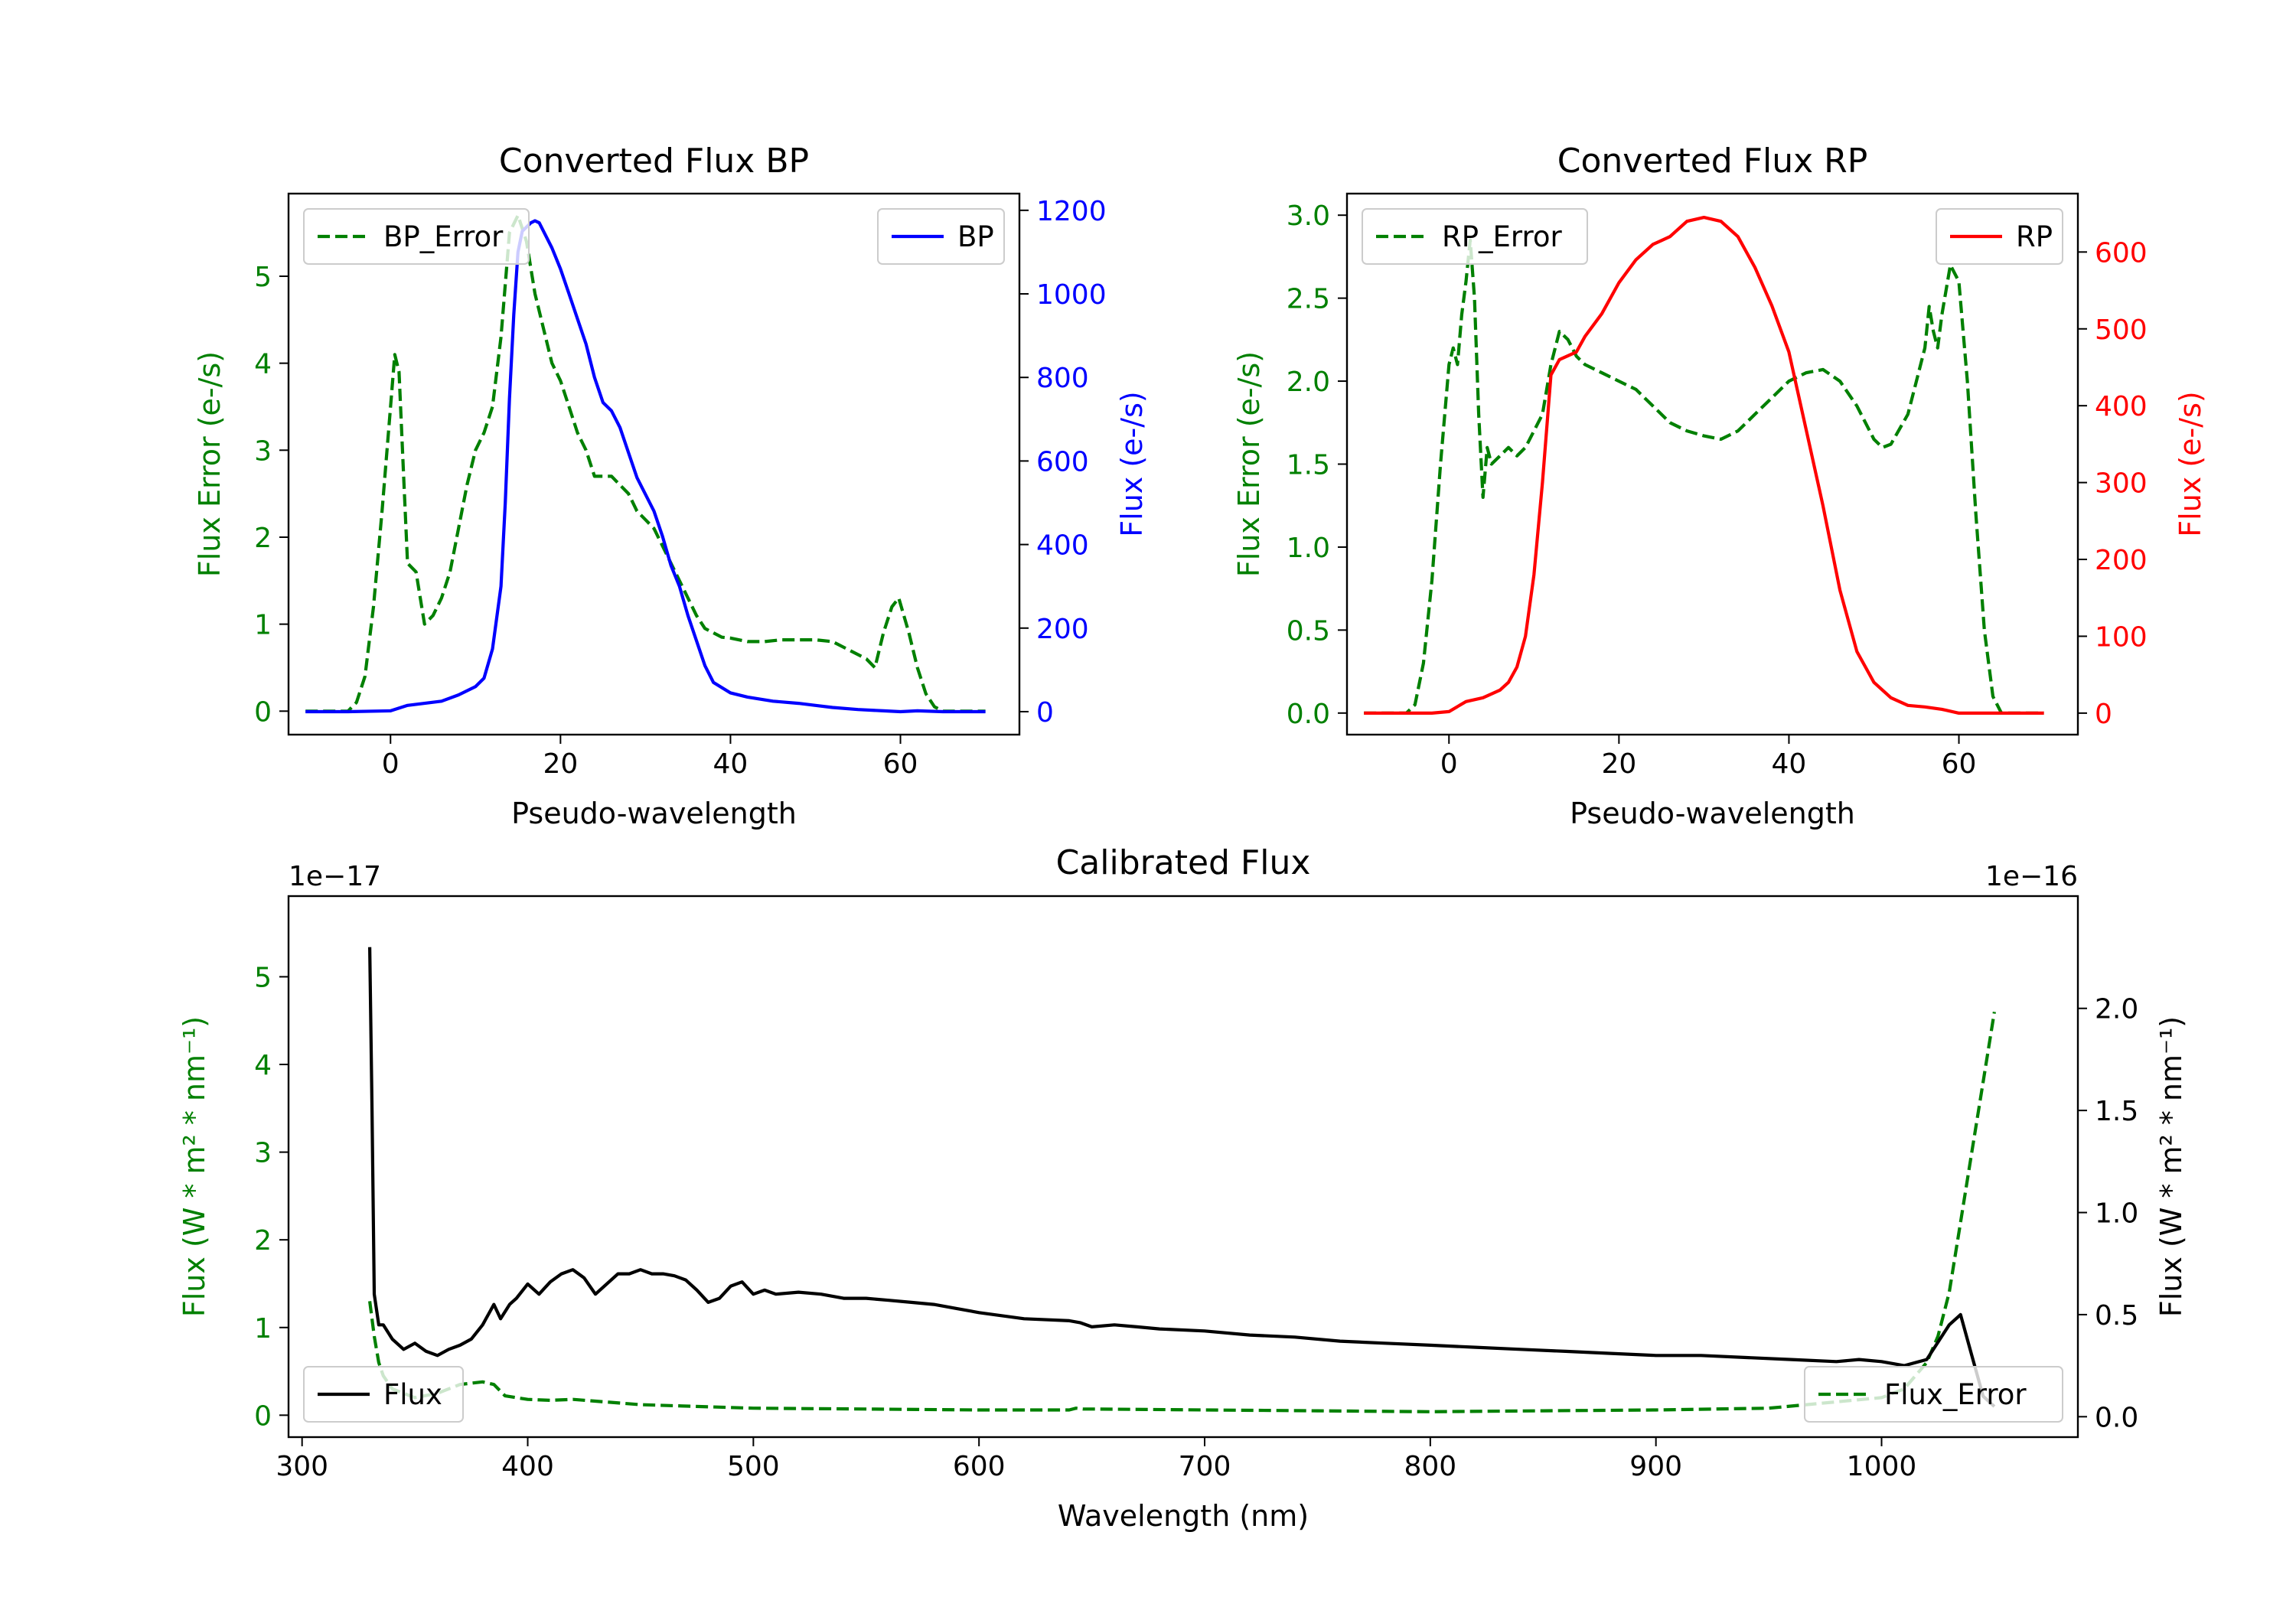  I want to click on y-right-axis-label: Flux (W * m² * nm⁻¹), so click(2171, 1166).